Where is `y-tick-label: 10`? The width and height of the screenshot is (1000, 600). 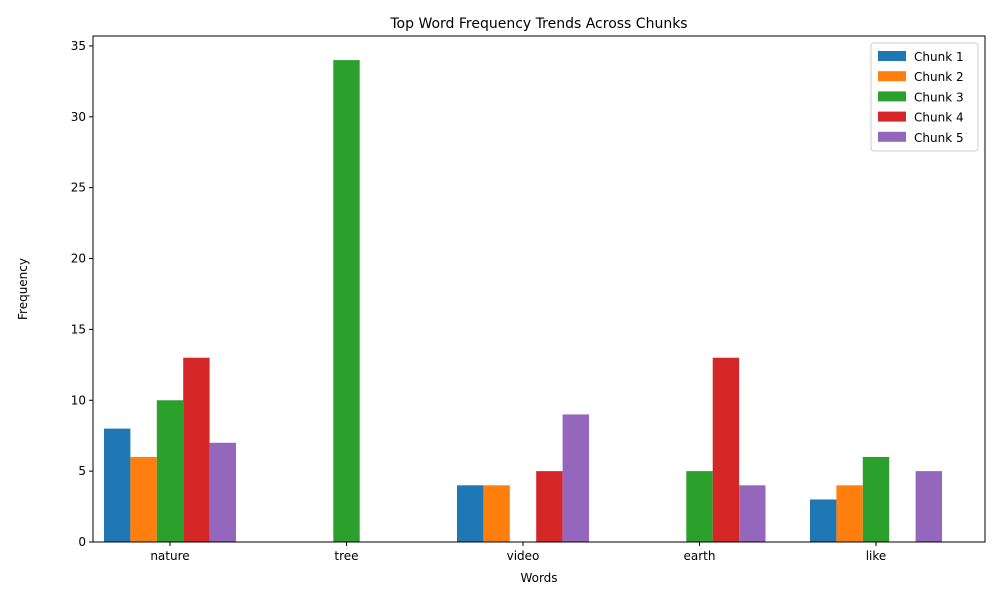
y-tick-label: 10 is located at coordinates (78, 400).